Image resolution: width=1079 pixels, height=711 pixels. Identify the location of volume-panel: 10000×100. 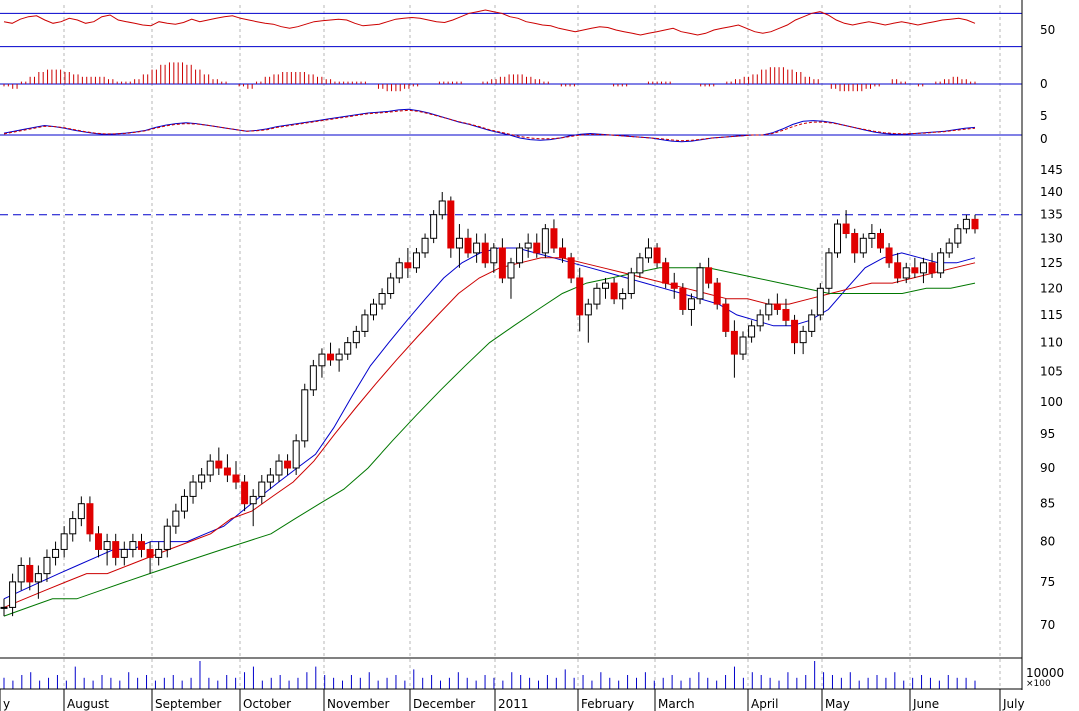
(533, 675).